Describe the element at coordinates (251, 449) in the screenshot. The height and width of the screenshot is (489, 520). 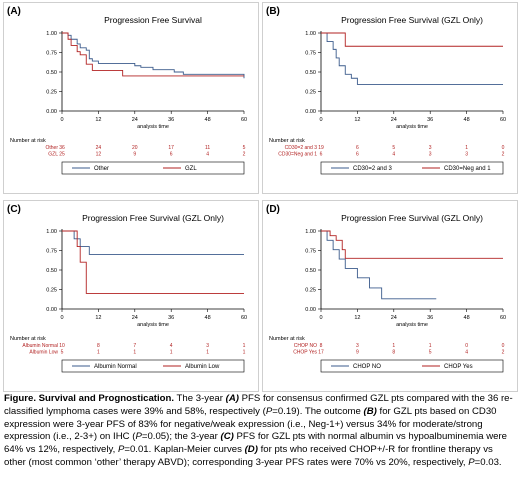
I see `caption-ref-d: (D)` at that location.